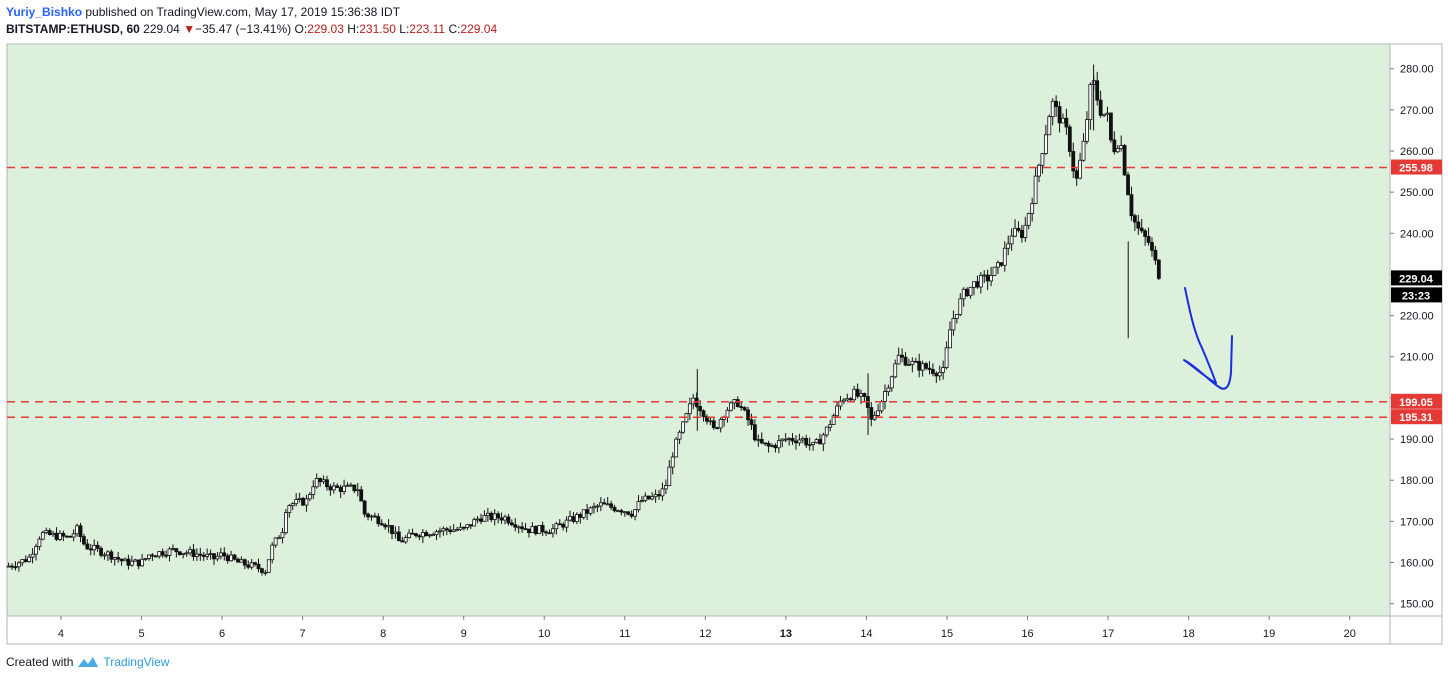  What do you see at coordinates (44, 12) in the screenshot?
I see `author-link: Yuriy_Bishko` at bounding box center [44, 12].